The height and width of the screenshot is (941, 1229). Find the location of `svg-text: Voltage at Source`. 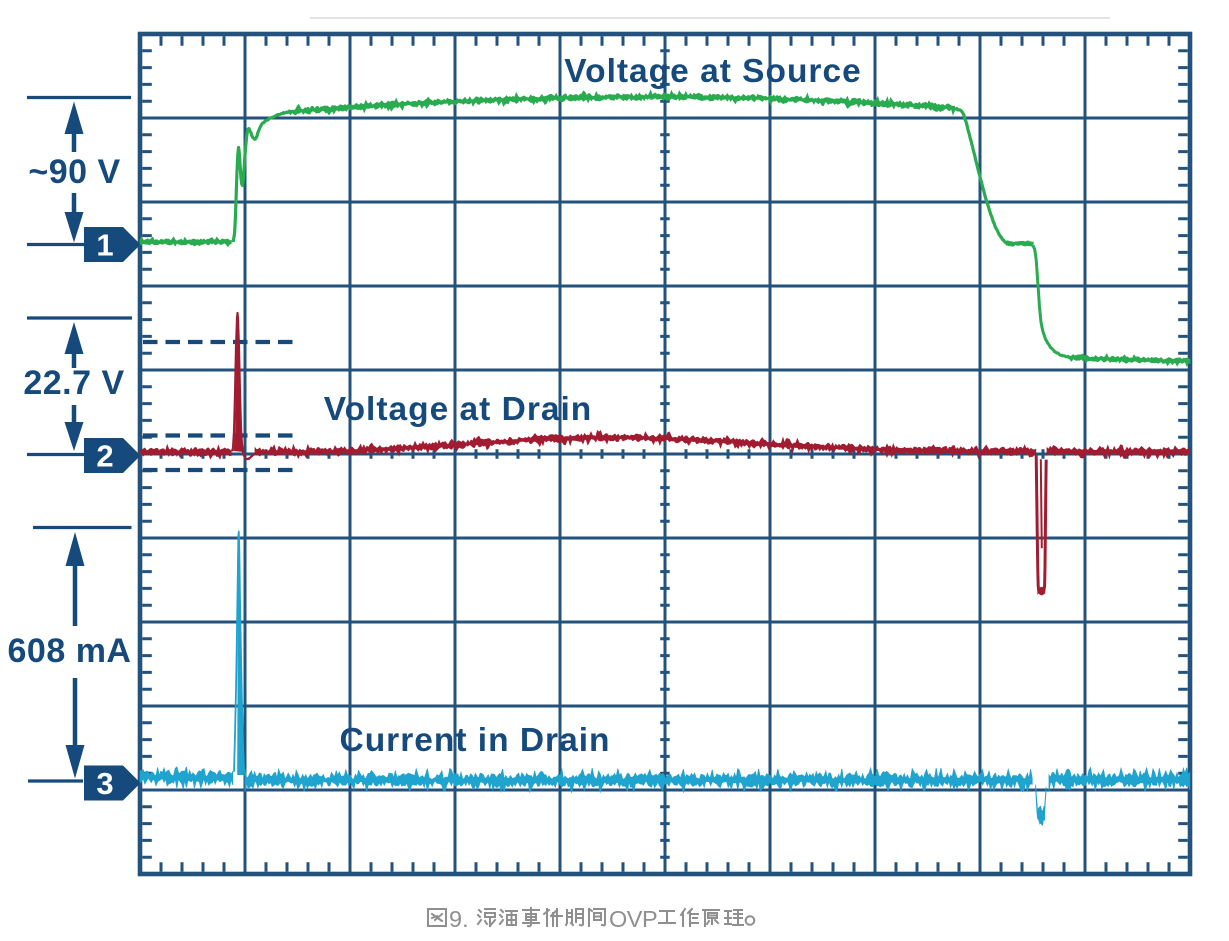

svg-text: Voltage at Source is located at coordinates (712, 71).